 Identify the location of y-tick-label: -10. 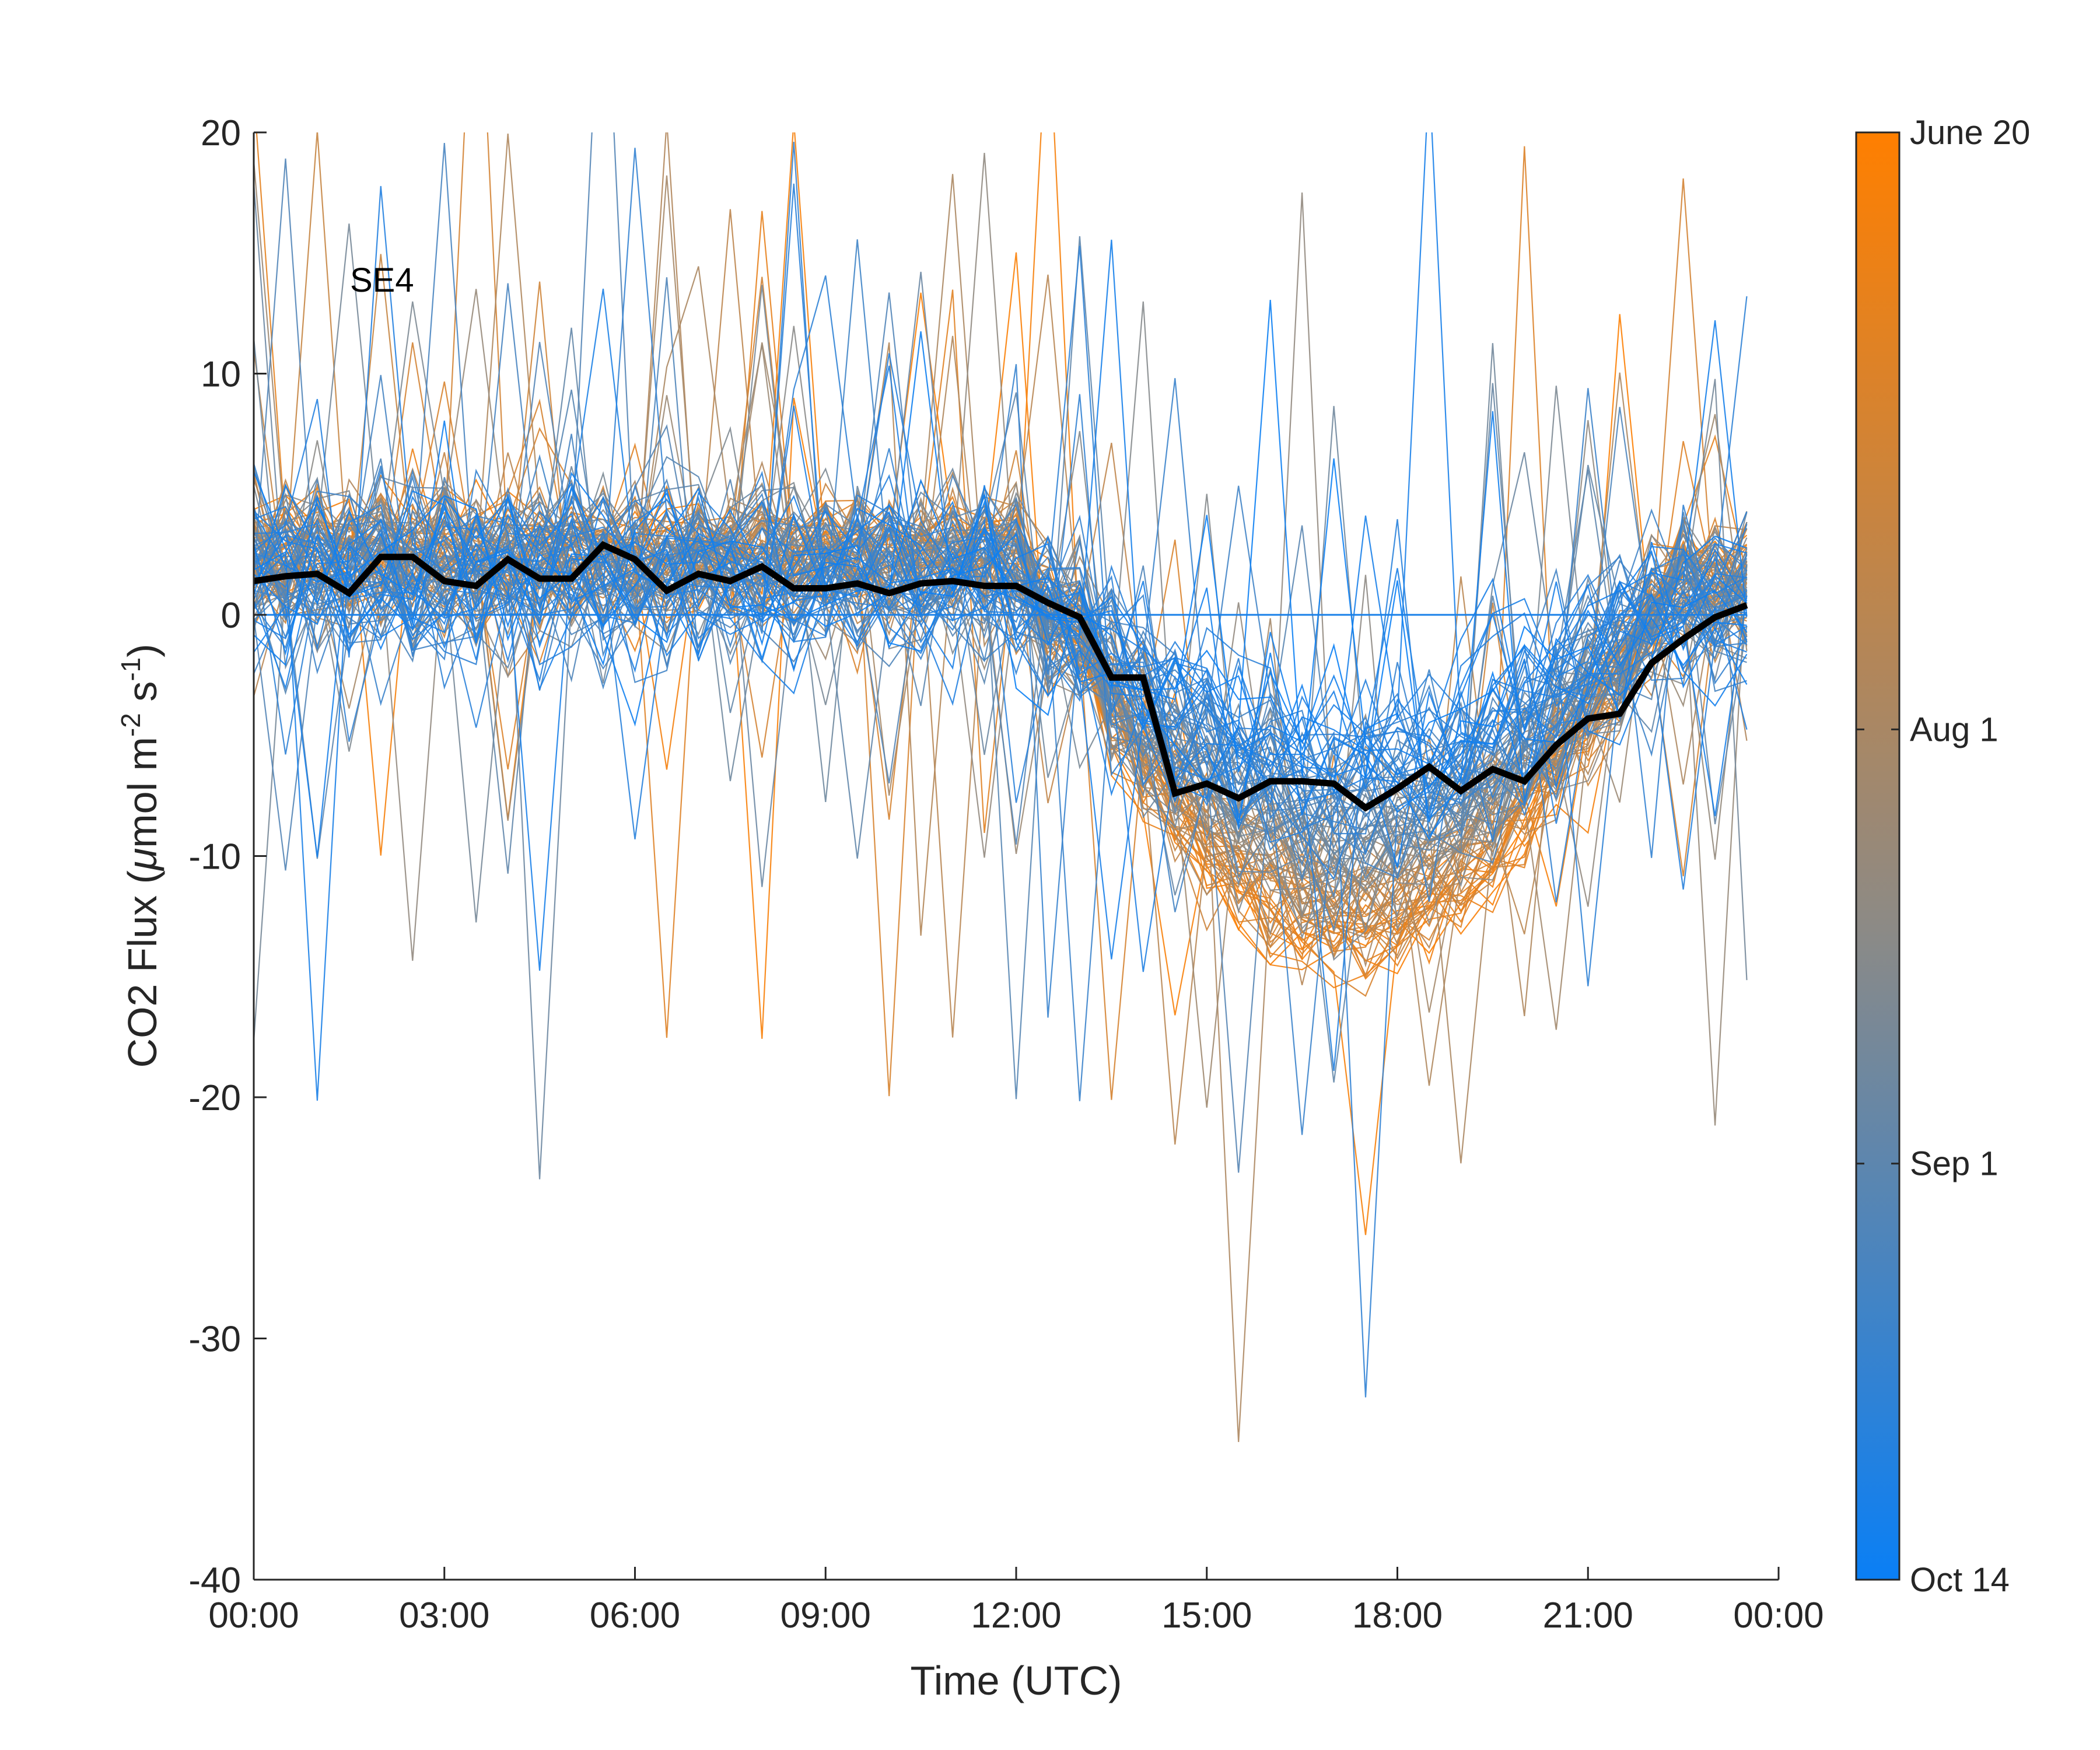
(214, 857).